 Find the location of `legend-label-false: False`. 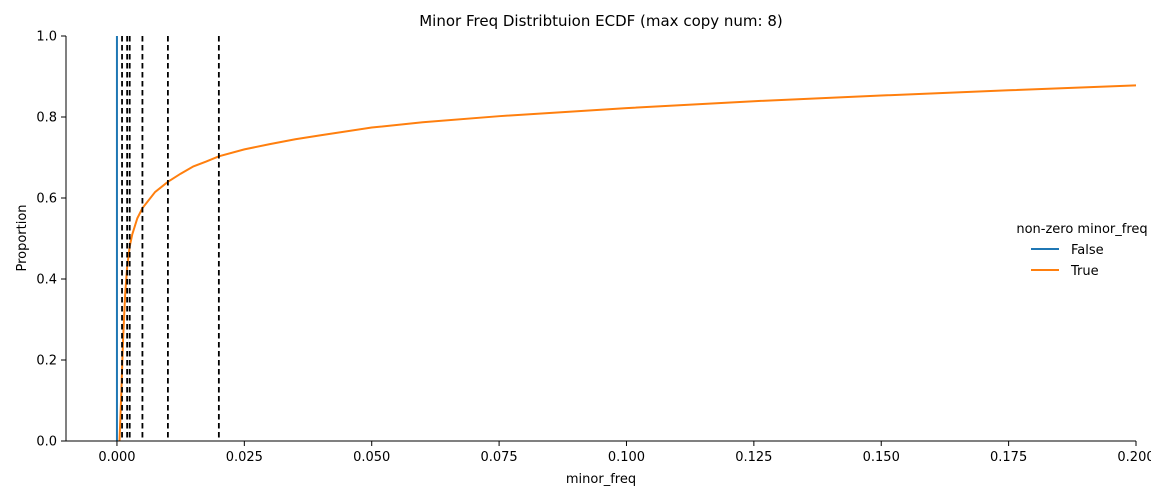

legend-label-false: False is located at coordinates (1087, 250).